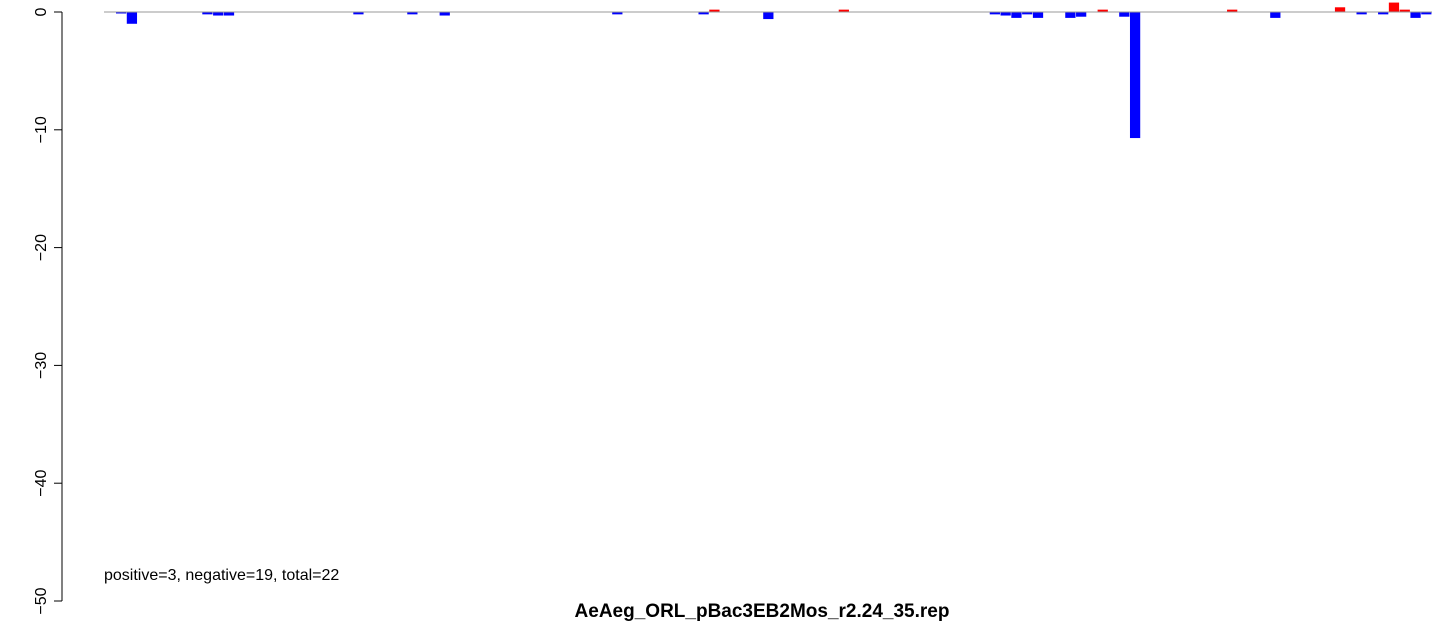  What do you see at coordinates (41, 600) in the screenshot?
I see `y-tick-label: −50` at bounding box center [41, 600].